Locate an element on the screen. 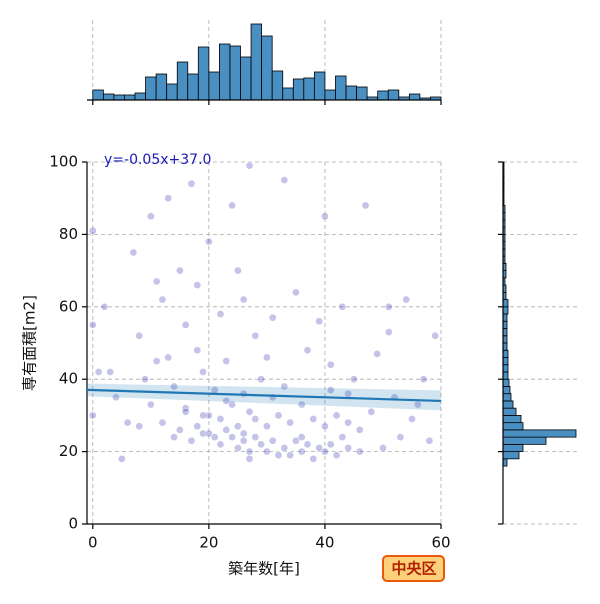 The image size is (600, 604). y-axis-label: 専有面積[m2] is located at coordinates (30, 343).